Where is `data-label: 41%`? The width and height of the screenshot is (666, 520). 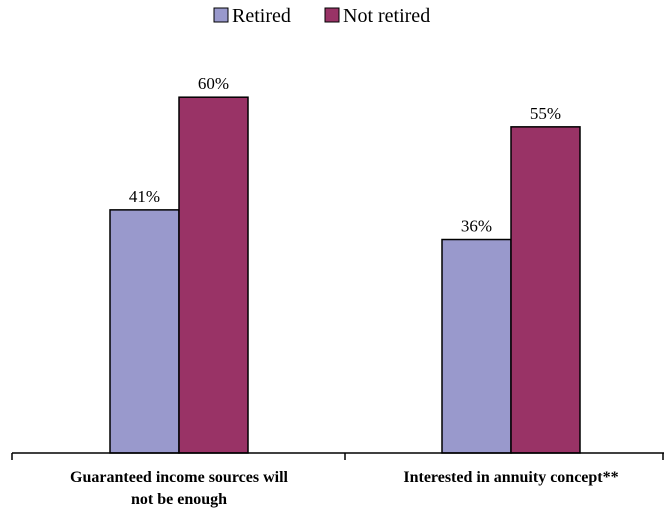 data-label: 41% is located at coordinates (144, 196).